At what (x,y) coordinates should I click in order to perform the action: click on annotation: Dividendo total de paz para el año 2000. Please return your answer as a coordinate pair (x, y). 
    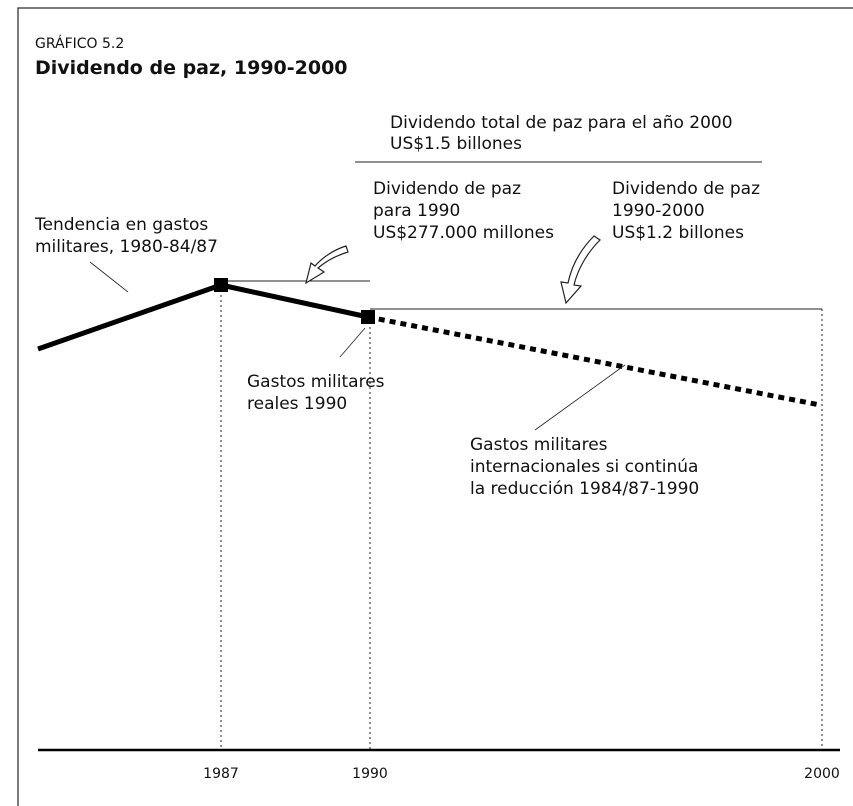
    Looking at the image, I should click on (561, 123).